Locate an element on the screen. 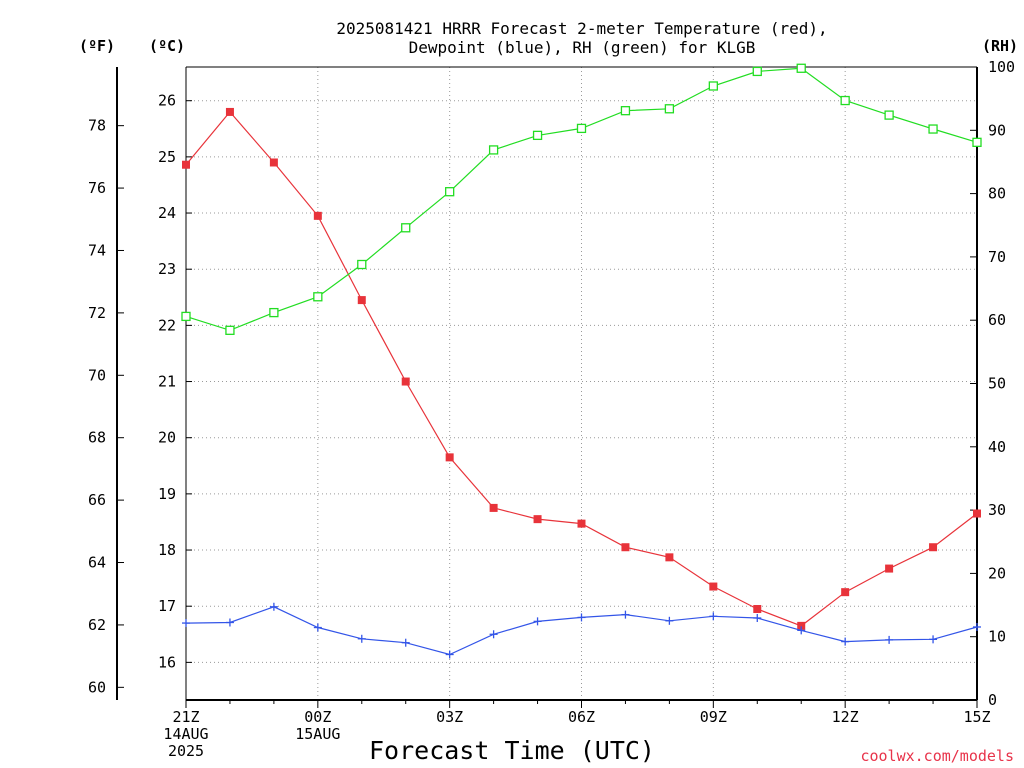 The image size is (1024, 768). x-tick-label: 15Z is located at coordinates (976, 717).